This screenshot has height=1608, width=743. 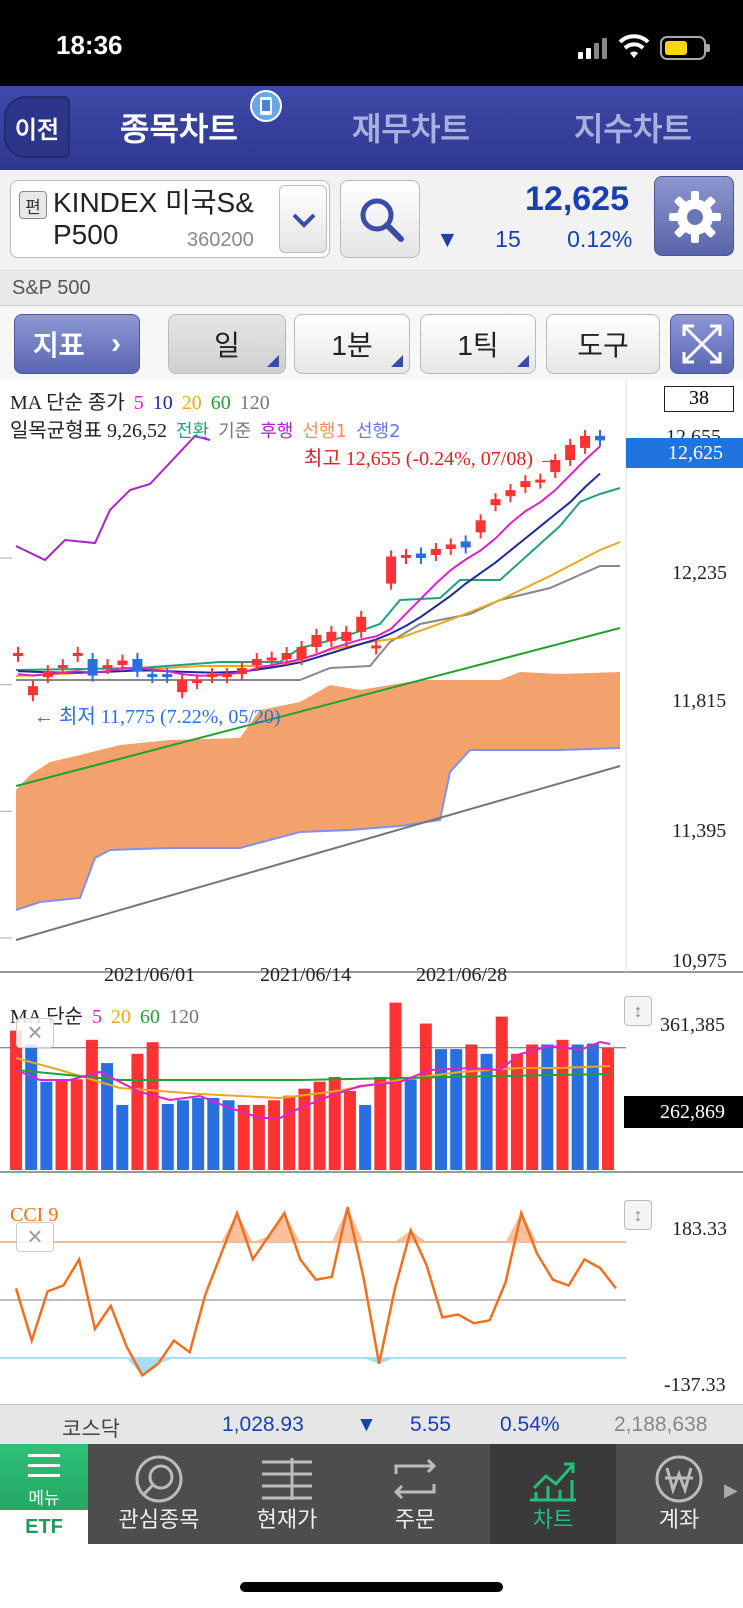 I want to click on tab-watchlist-label: 관심종목, so click(x=159, y=1519).